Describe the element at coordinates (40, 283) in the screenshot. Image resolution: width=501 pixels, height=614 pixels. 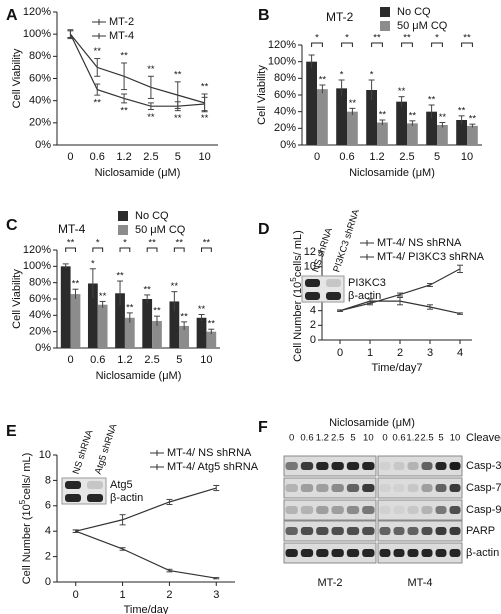
I see `y-tick-label: 80%` at that location.